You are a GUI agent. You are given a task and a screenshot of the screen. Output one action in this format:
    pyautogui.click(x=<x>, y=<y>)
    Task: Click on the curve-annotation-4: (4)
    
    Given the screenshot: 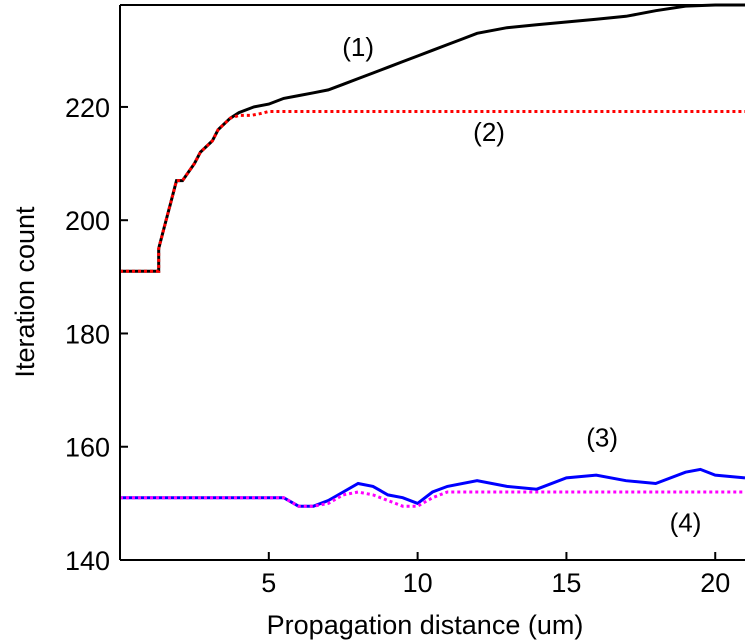 What is the action you would take?
    pyautogui.click(x=686, y=523)
    